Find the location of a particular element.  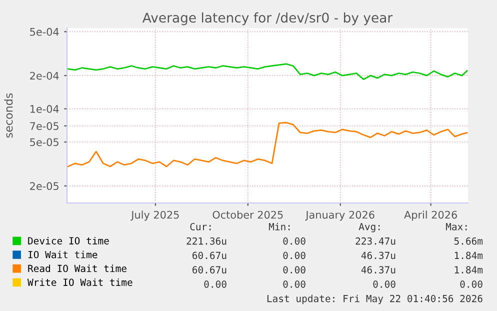

text: 221.36u is located at coordinates (206, 241).